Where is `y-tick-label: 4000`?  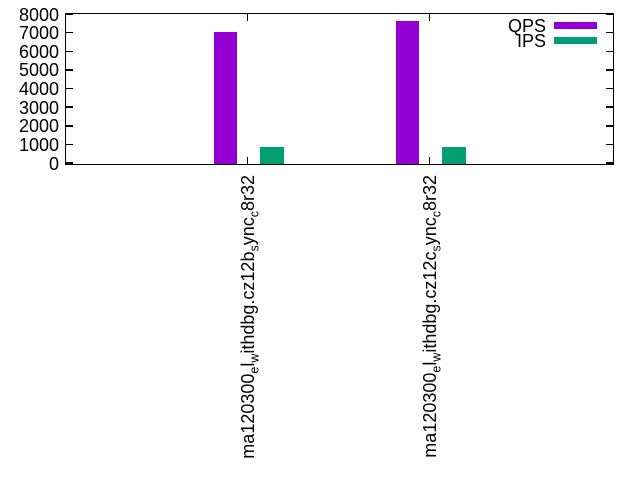 y-tick-label: 4000 is located at coordinates (38, 89).